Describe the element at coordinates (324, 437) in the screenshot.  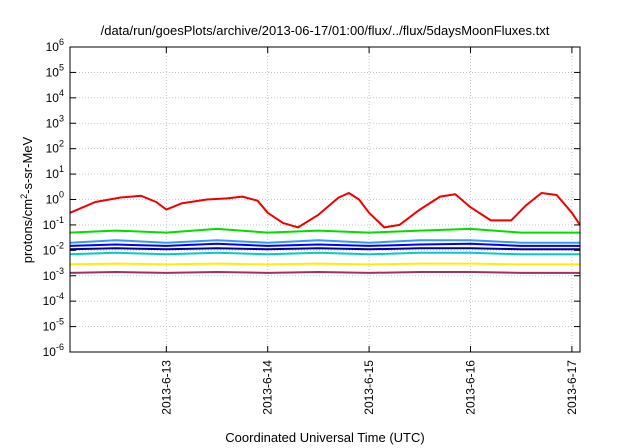
I see `x-axis-label: Coordinated Universal Time (UTC)` at that location.